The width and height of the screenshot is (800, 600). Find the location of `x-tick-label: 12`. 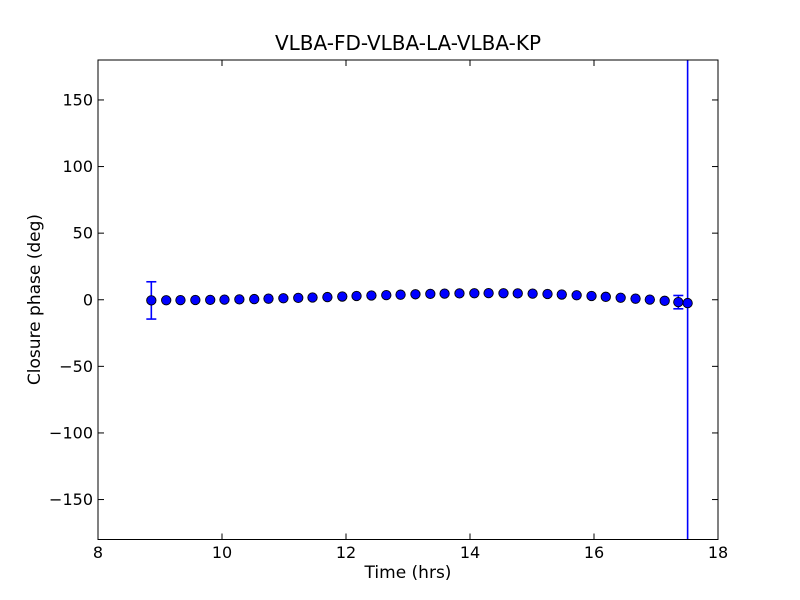

x-tick-label: 12 is located at coordinates (346, 552).